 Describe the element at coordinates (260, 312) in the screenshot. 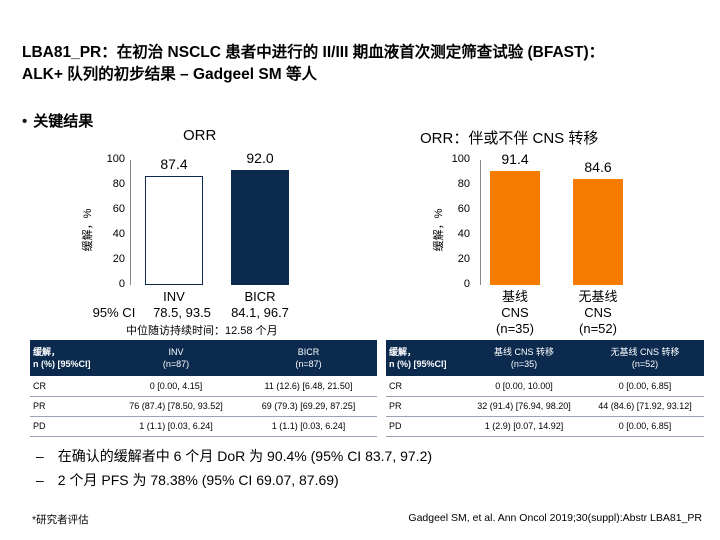

I see `ci-bicr: 84.1, 96.7` at that location.